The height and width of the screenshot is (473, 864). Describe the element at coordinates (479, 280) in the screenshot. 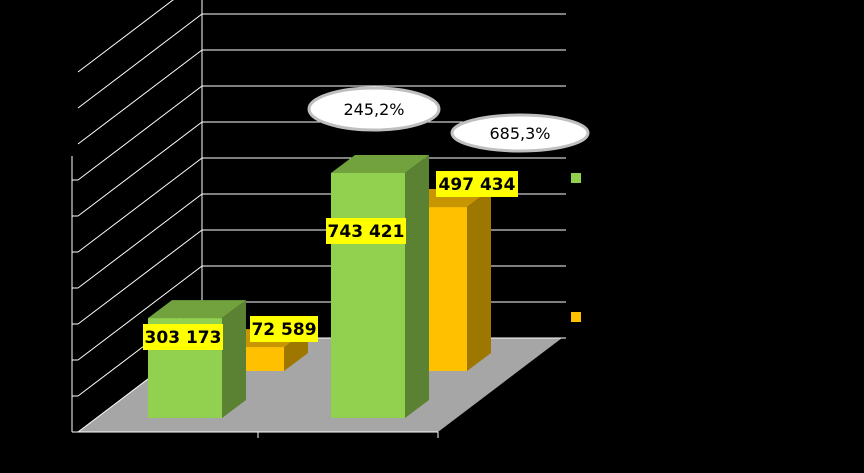

I see `bar-series2-cat2-side` at that location.